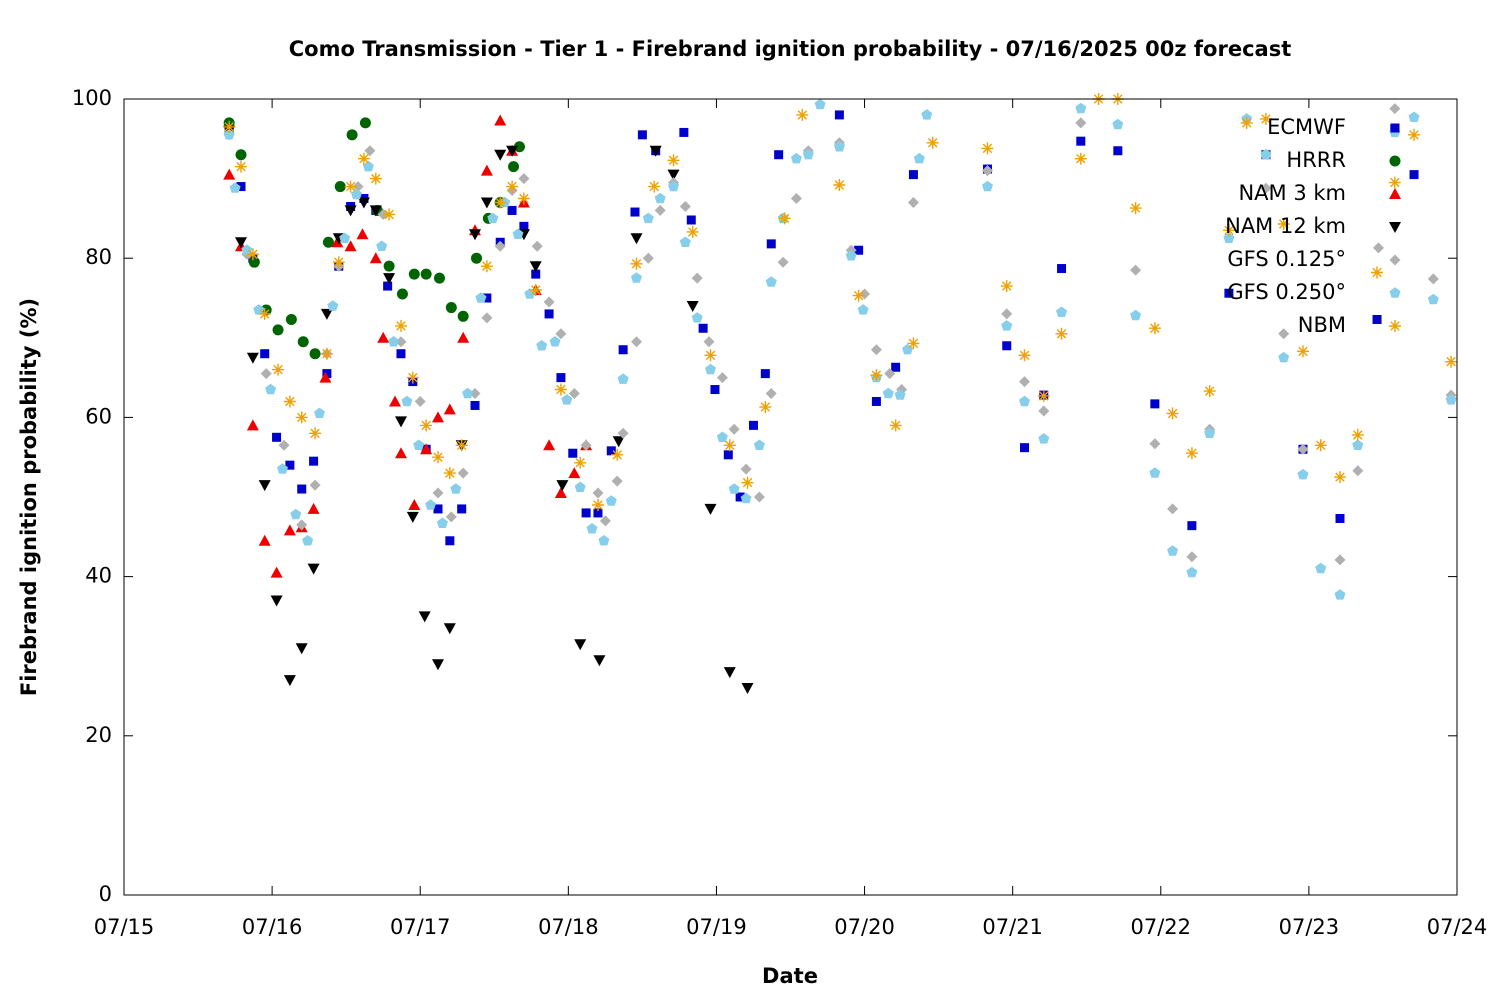 This screenshot has height=1000, width=1500. I want to click on legend-label: NBM, so click(1322, 325).